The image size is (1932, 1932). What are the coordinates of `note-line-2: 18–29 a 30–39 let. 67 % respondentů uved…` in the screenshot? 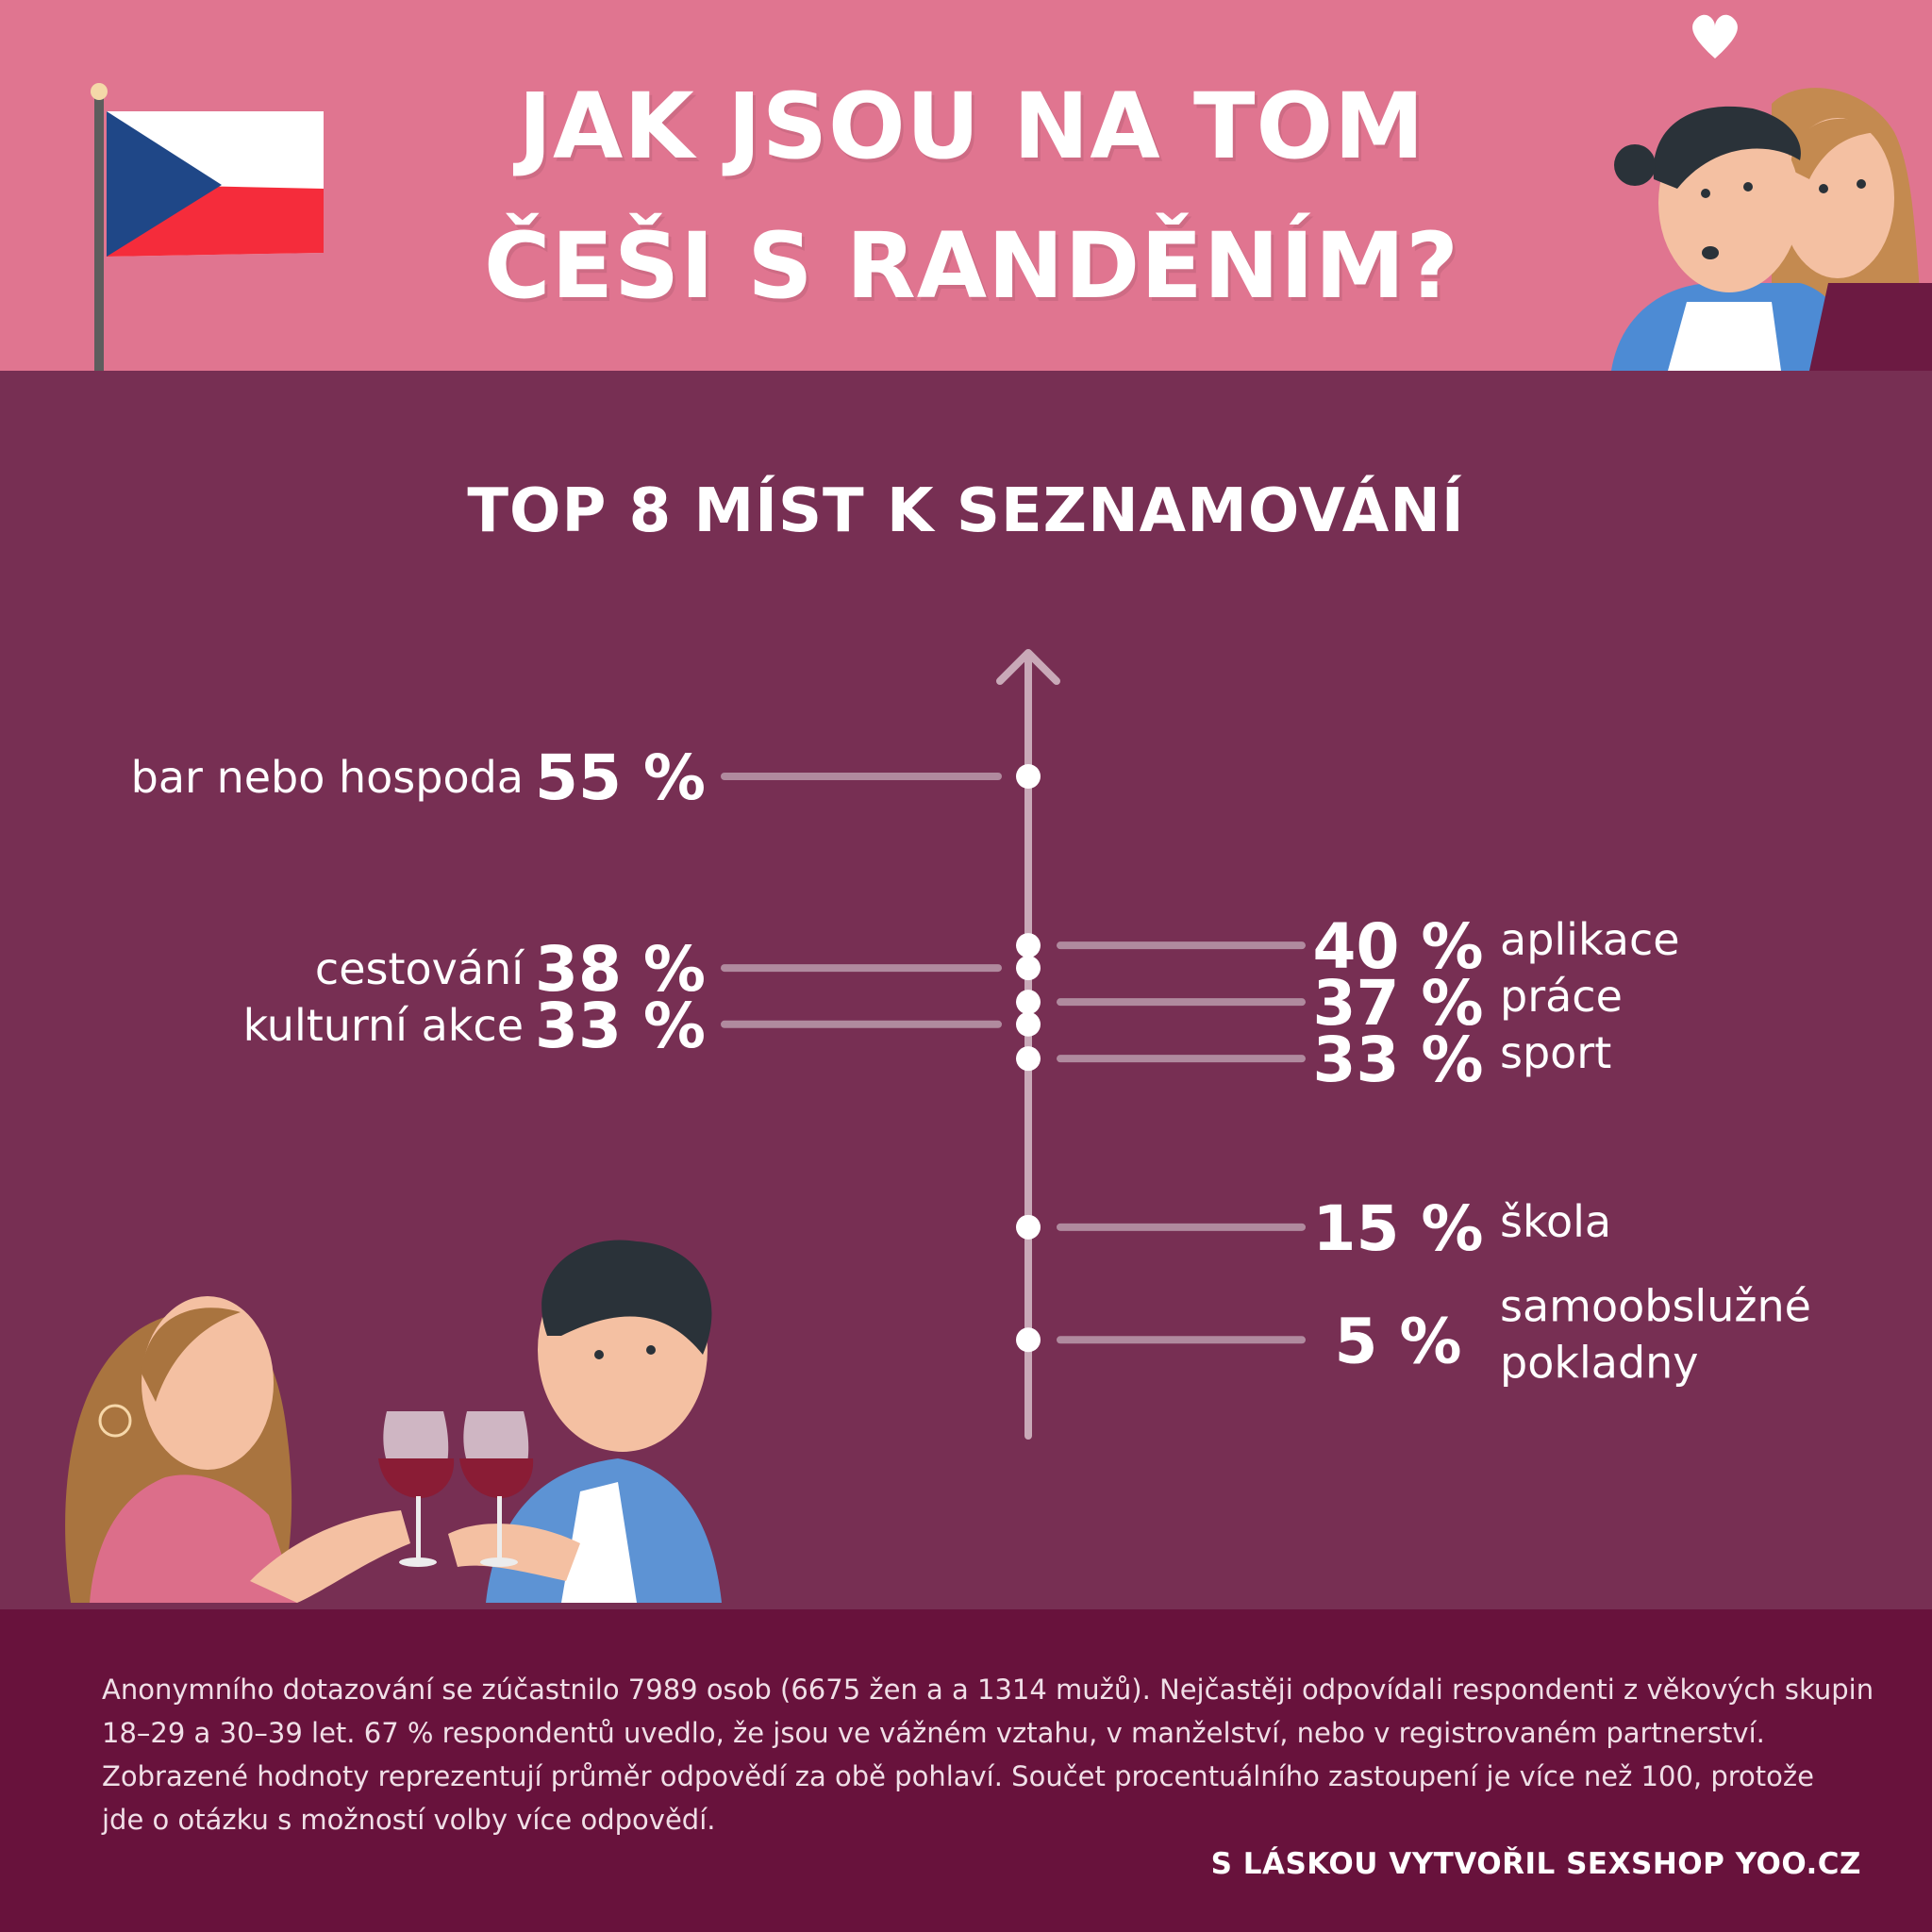 It's located at (933, 1733).